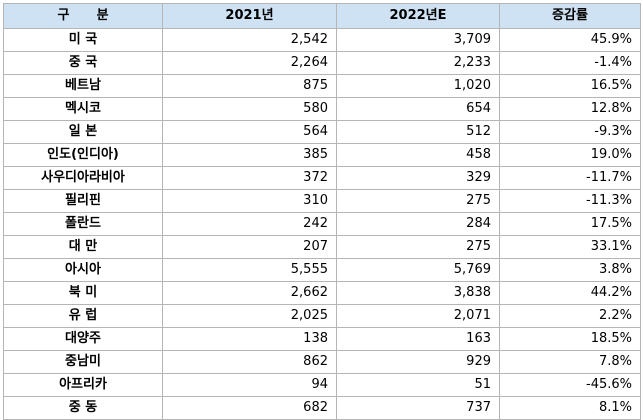 This screenshot has height=420, width=643. I want to click on value-2022e-cell: 1,020, so click(418, 86).